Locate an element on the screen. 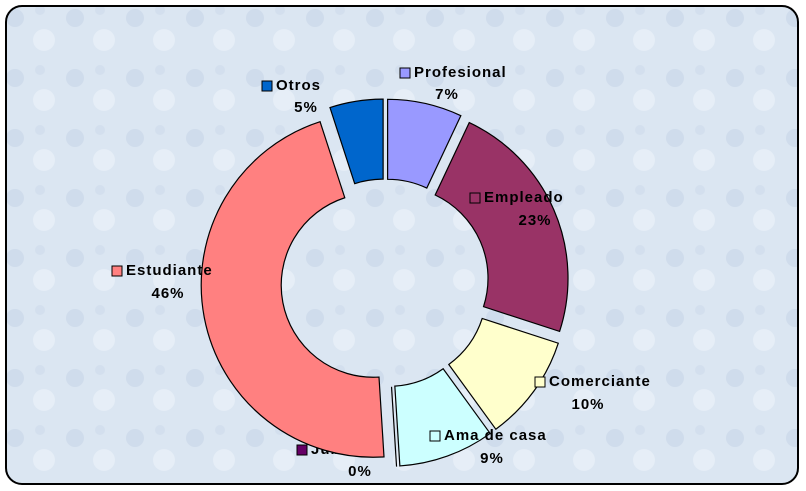 The image size is (806, 491). slice-value-label: 7% is located at coordinates (447, 94).